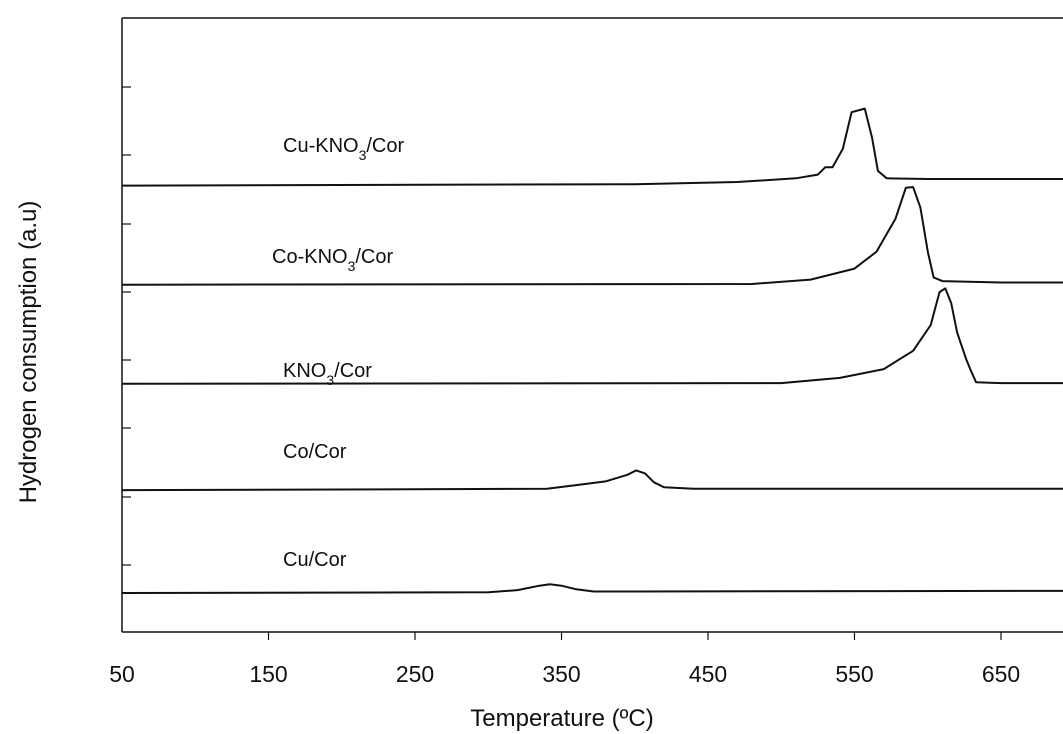 This screenshot has width=1063, height=734. What do you see at coordinates (28, 352) in the screenshot?
I see `y-axis-title: Hydrogen consumption (a.u)` at bounding box center [28, 352].